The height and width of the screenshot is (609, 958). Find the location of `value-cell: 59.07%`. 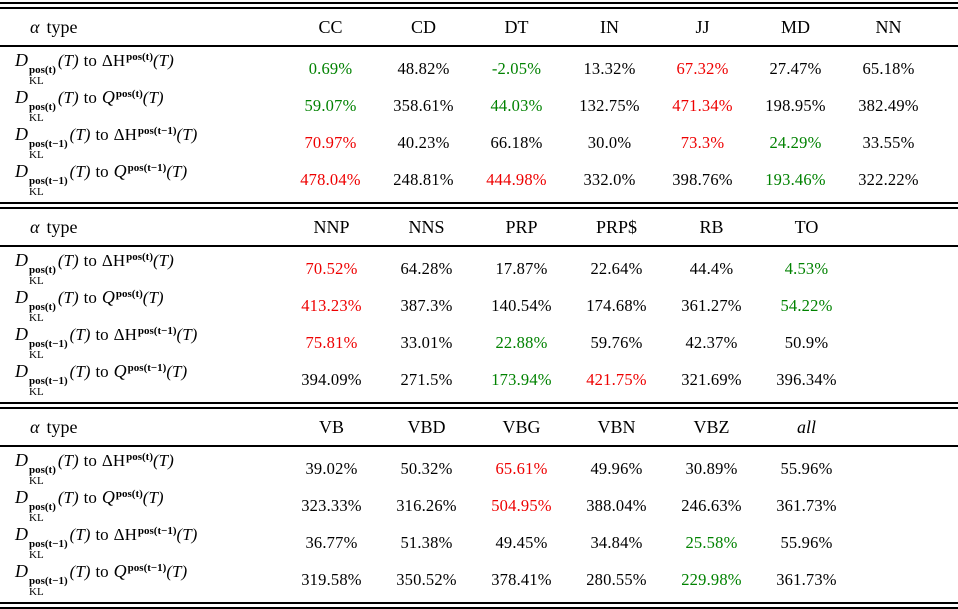

value-cell: 59.07% is located at coordinates (330, 105).